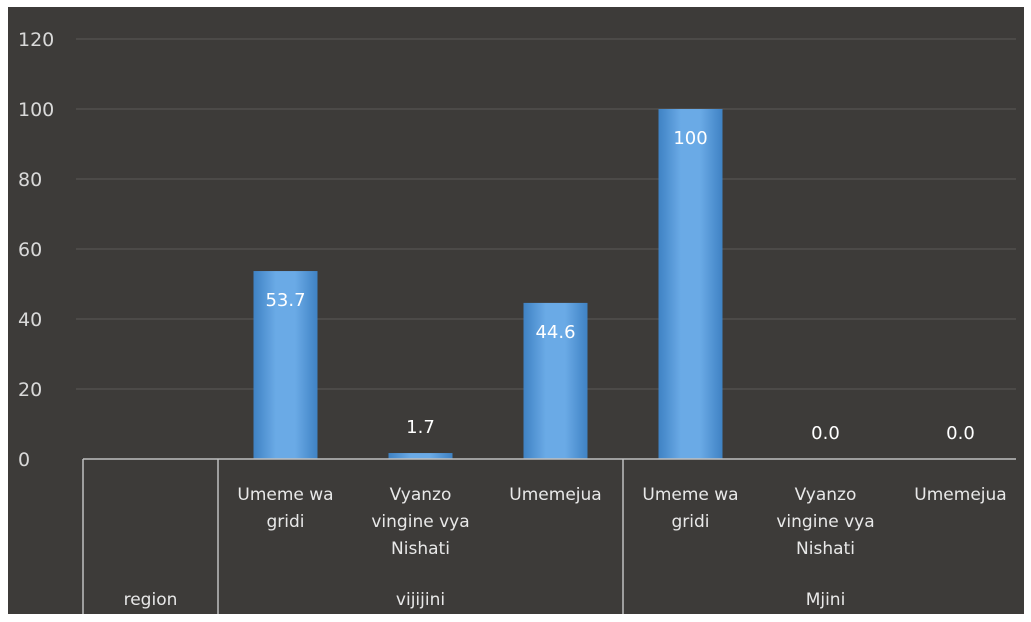 This screenshot has height=622, width=1031. Describe the element at coordinates (30, 180) in the screenshot. I see `y-tick-label: 80` at that location.